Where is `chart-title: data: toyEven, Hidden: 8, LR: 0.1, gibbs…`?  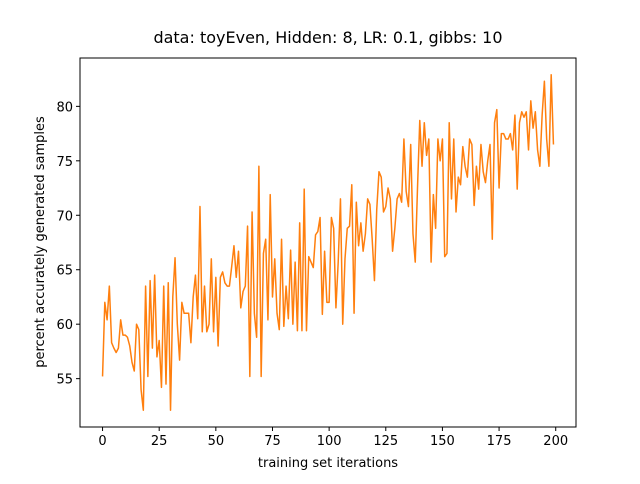 chart-title: data: toyEven, Hidden: 8, LR: 0.1, gibbs… is located at coordinates (327, 37).